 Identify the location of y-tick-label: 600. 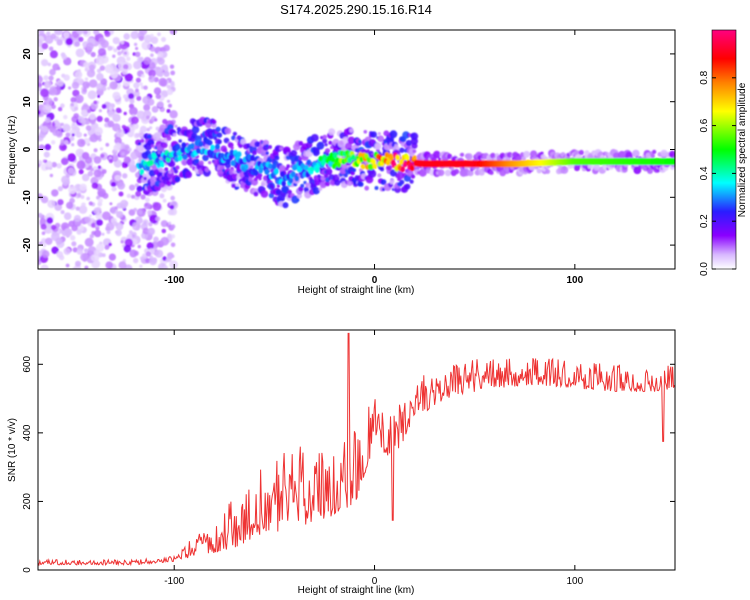
(27, 364).